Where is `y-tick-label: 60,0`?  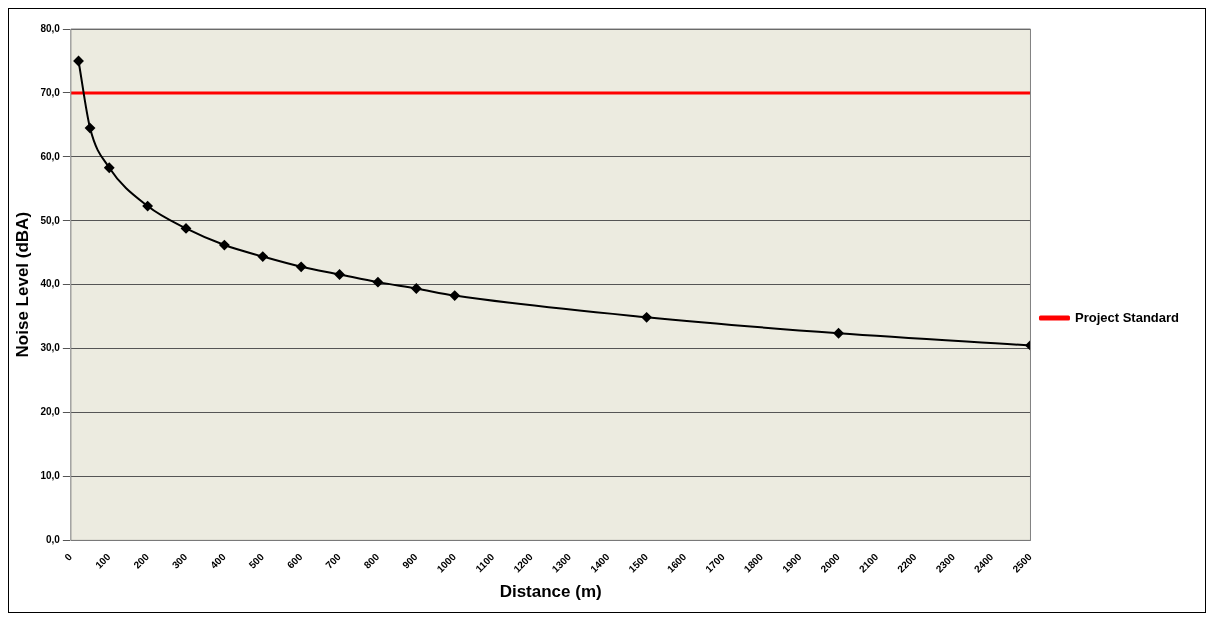 y-tick-label: 60,0 is located at coordinates (50, 156).